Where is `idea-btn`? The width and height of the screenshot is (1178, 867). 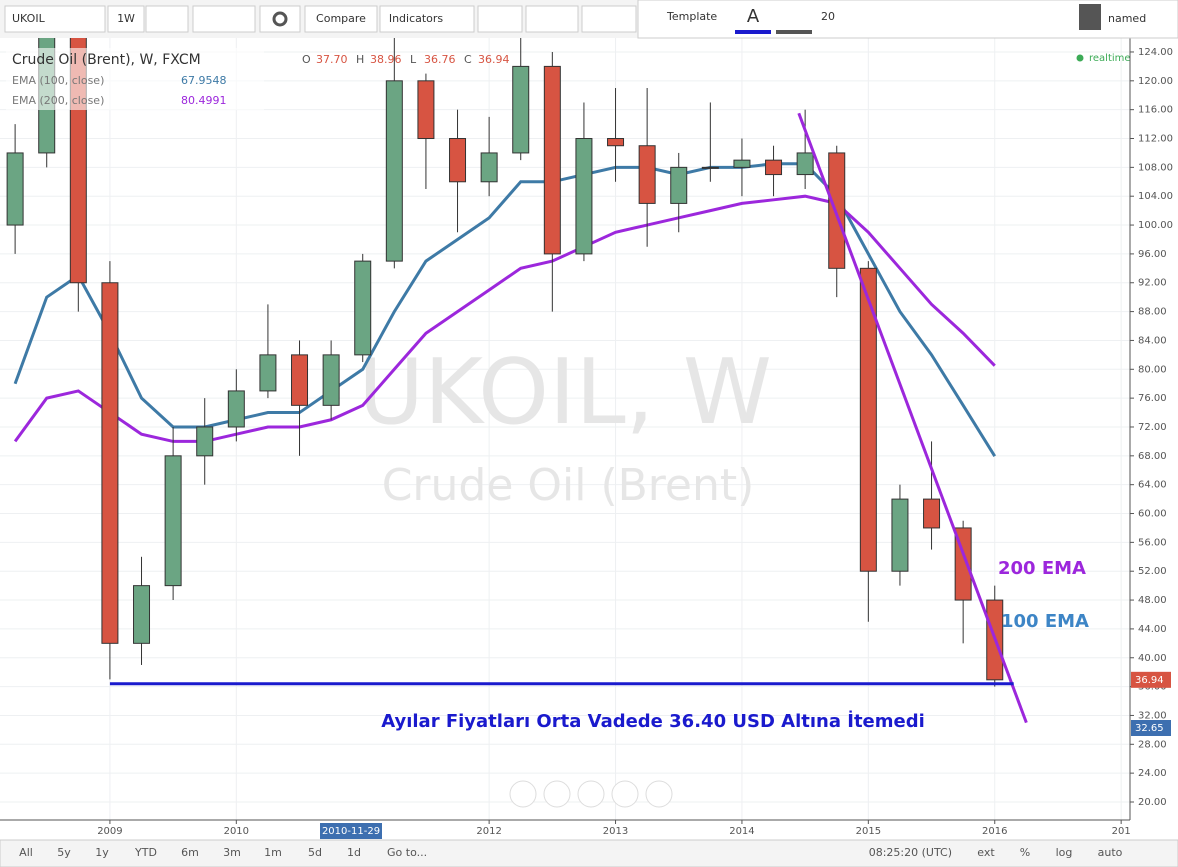
idea-btn is located at coordinates (552, 19).